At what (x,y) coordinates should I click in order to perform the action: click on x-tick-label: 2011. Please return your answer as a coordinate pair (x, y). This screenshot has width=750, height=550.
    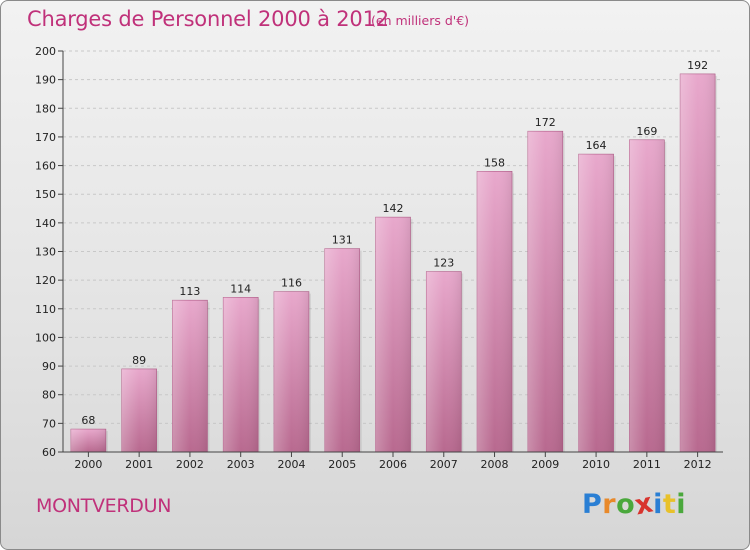
    Looking at the image, I should click on (647, 464).